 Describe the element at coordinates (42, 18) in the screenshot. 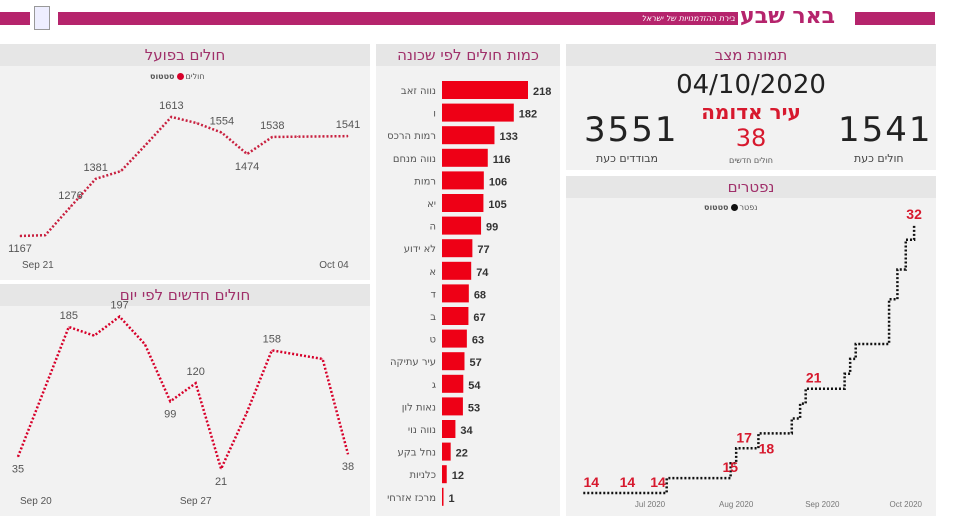

I see `municipality-emblem-icon` at that location.